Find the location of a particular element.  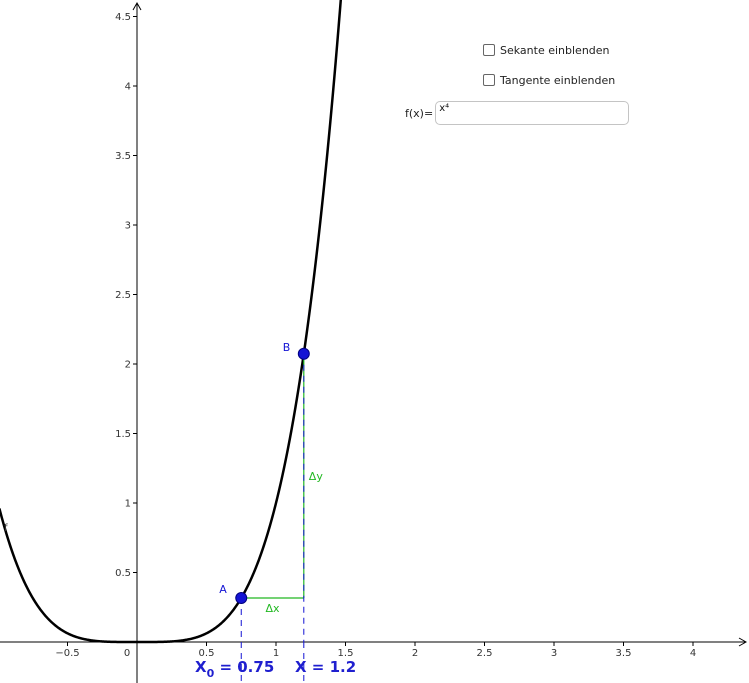

point-a is located at coordinates (241, 598).